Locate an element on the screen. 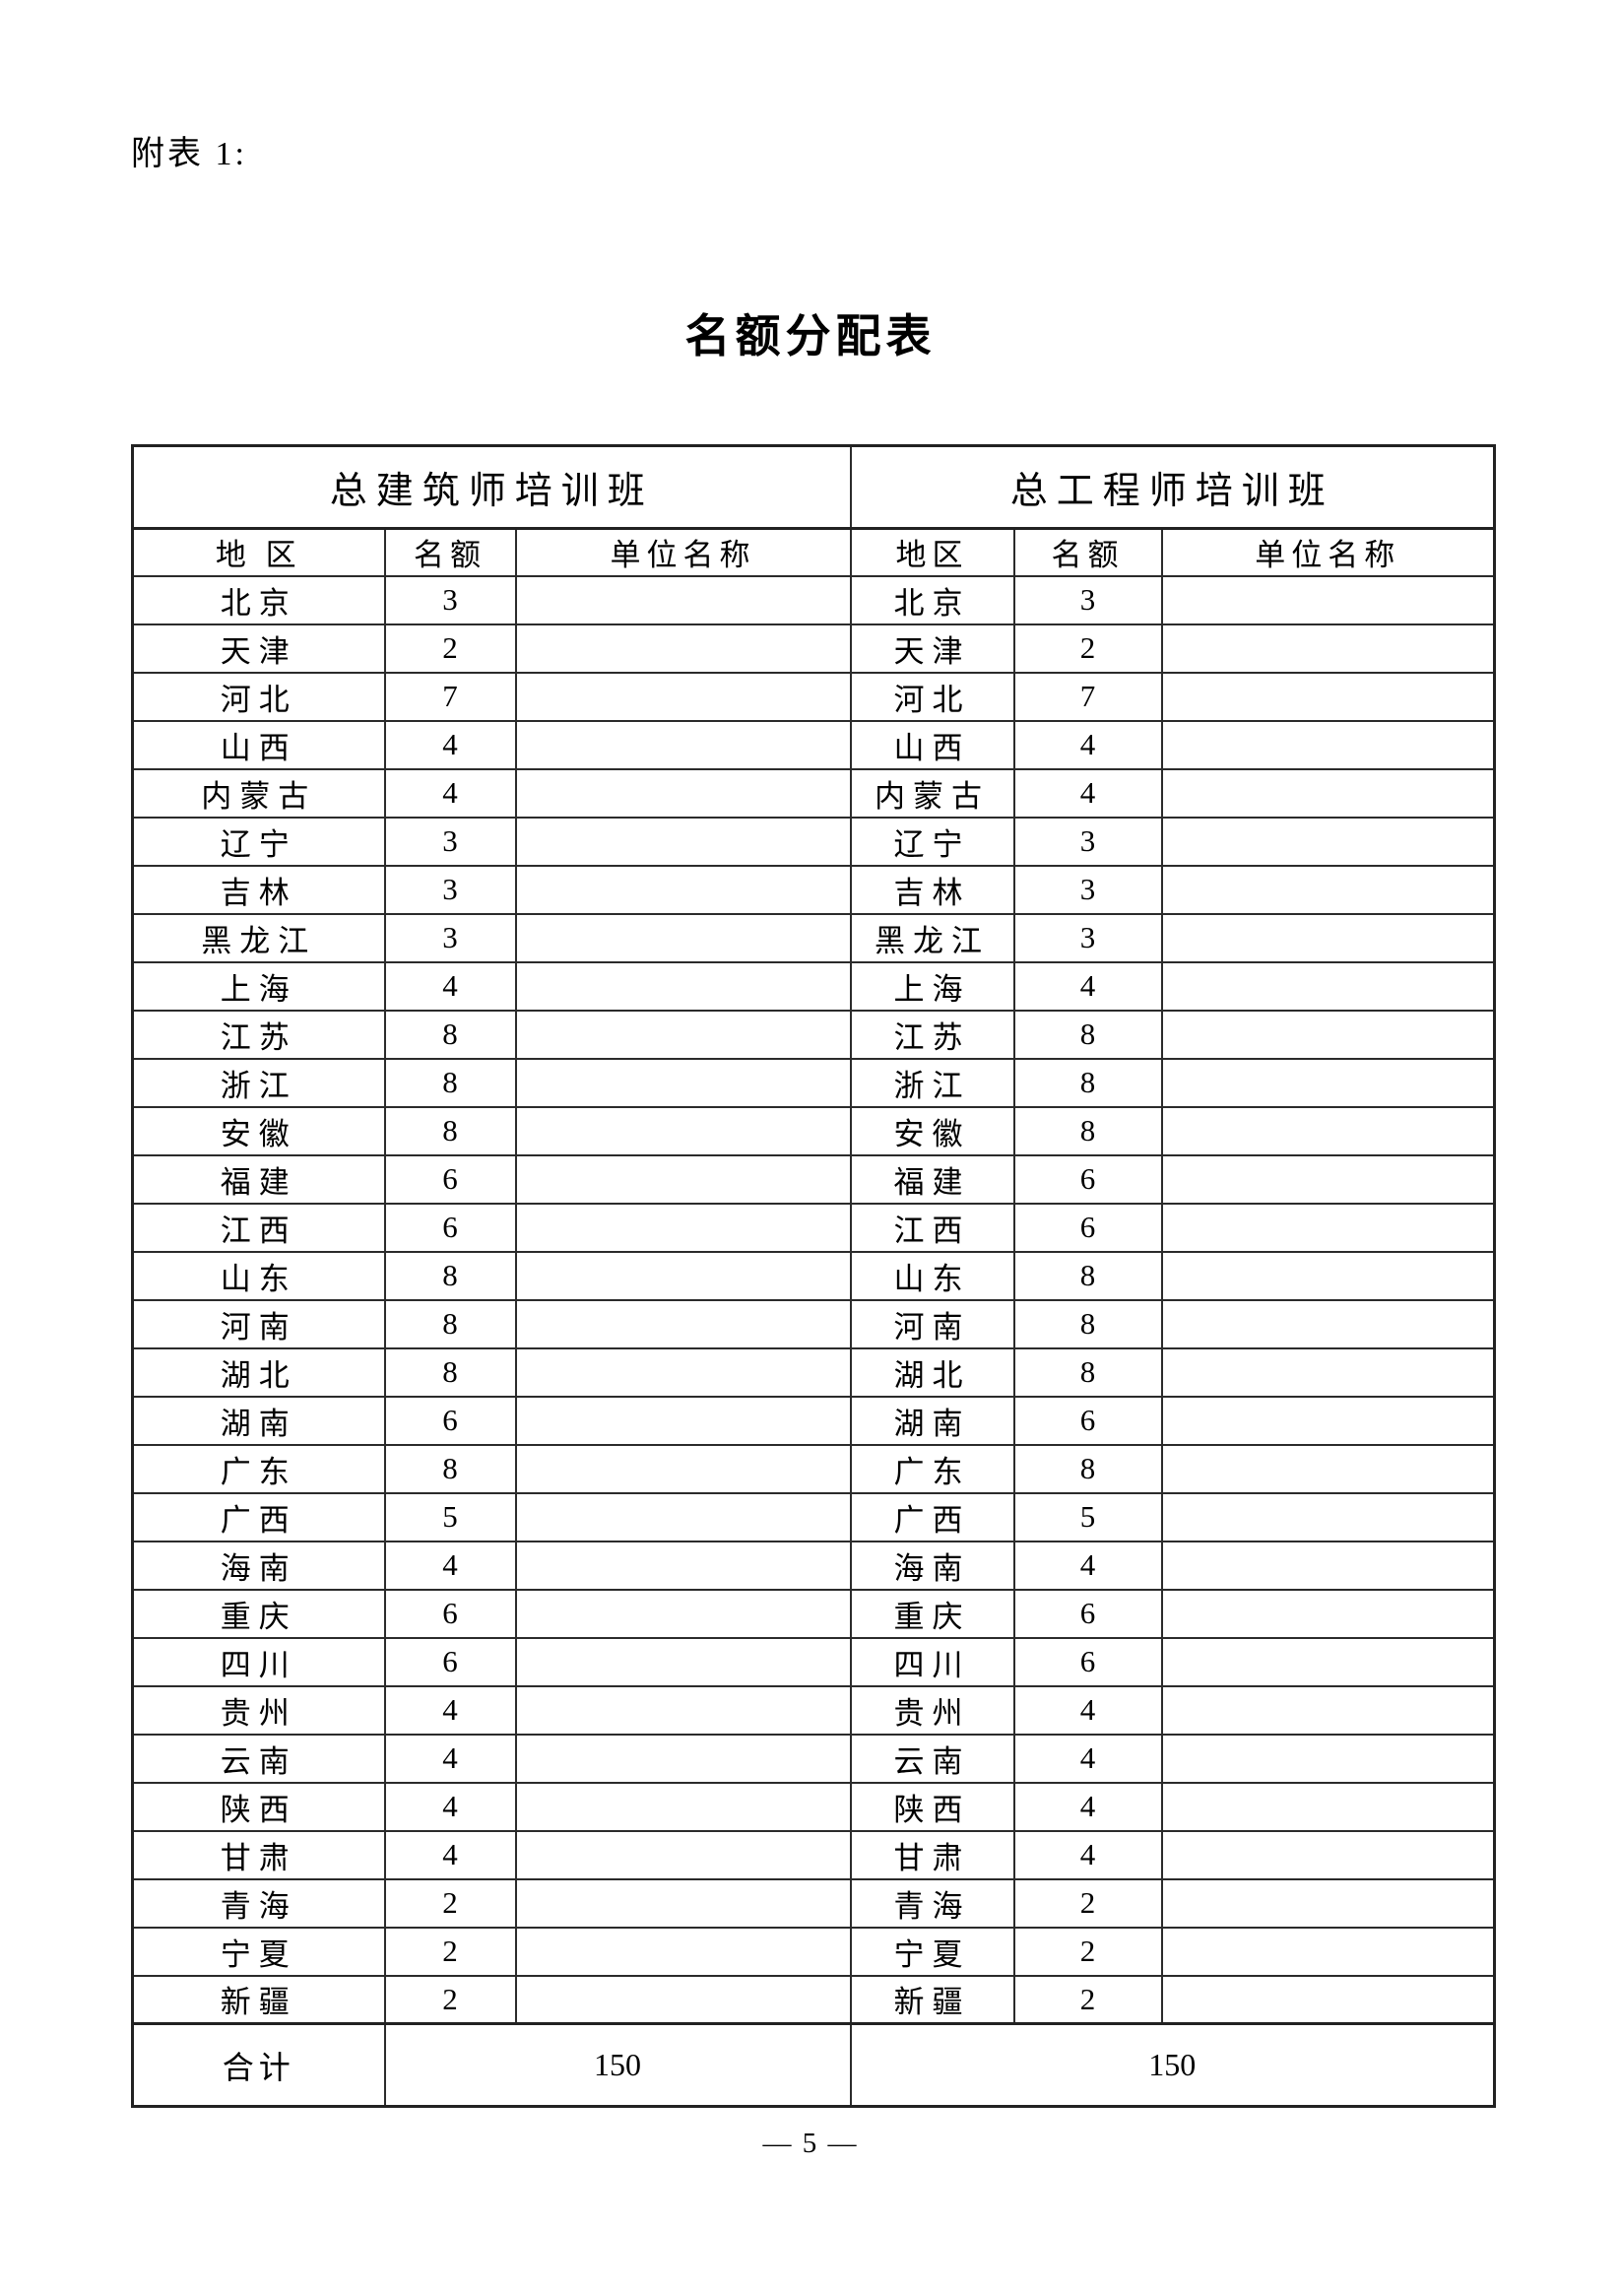 The height and width of the screenshot is (2296, 1621). region-cell-right: 安徽 is located at coordinates (932, 1130).